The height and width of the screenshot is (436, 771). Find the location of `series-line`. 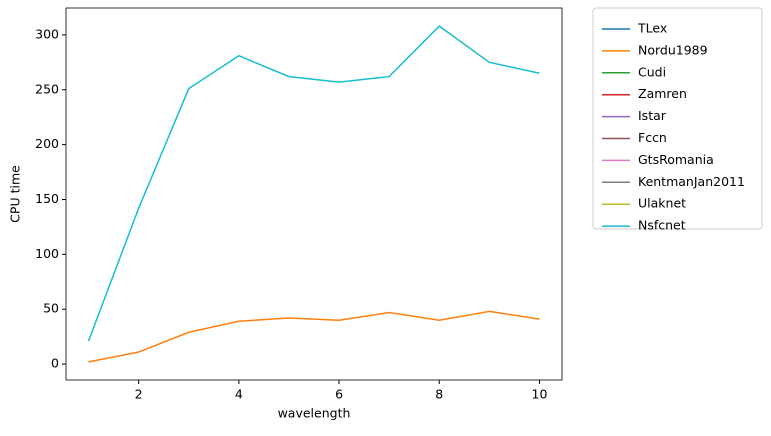

series-line is located at coordinates (314, 336).